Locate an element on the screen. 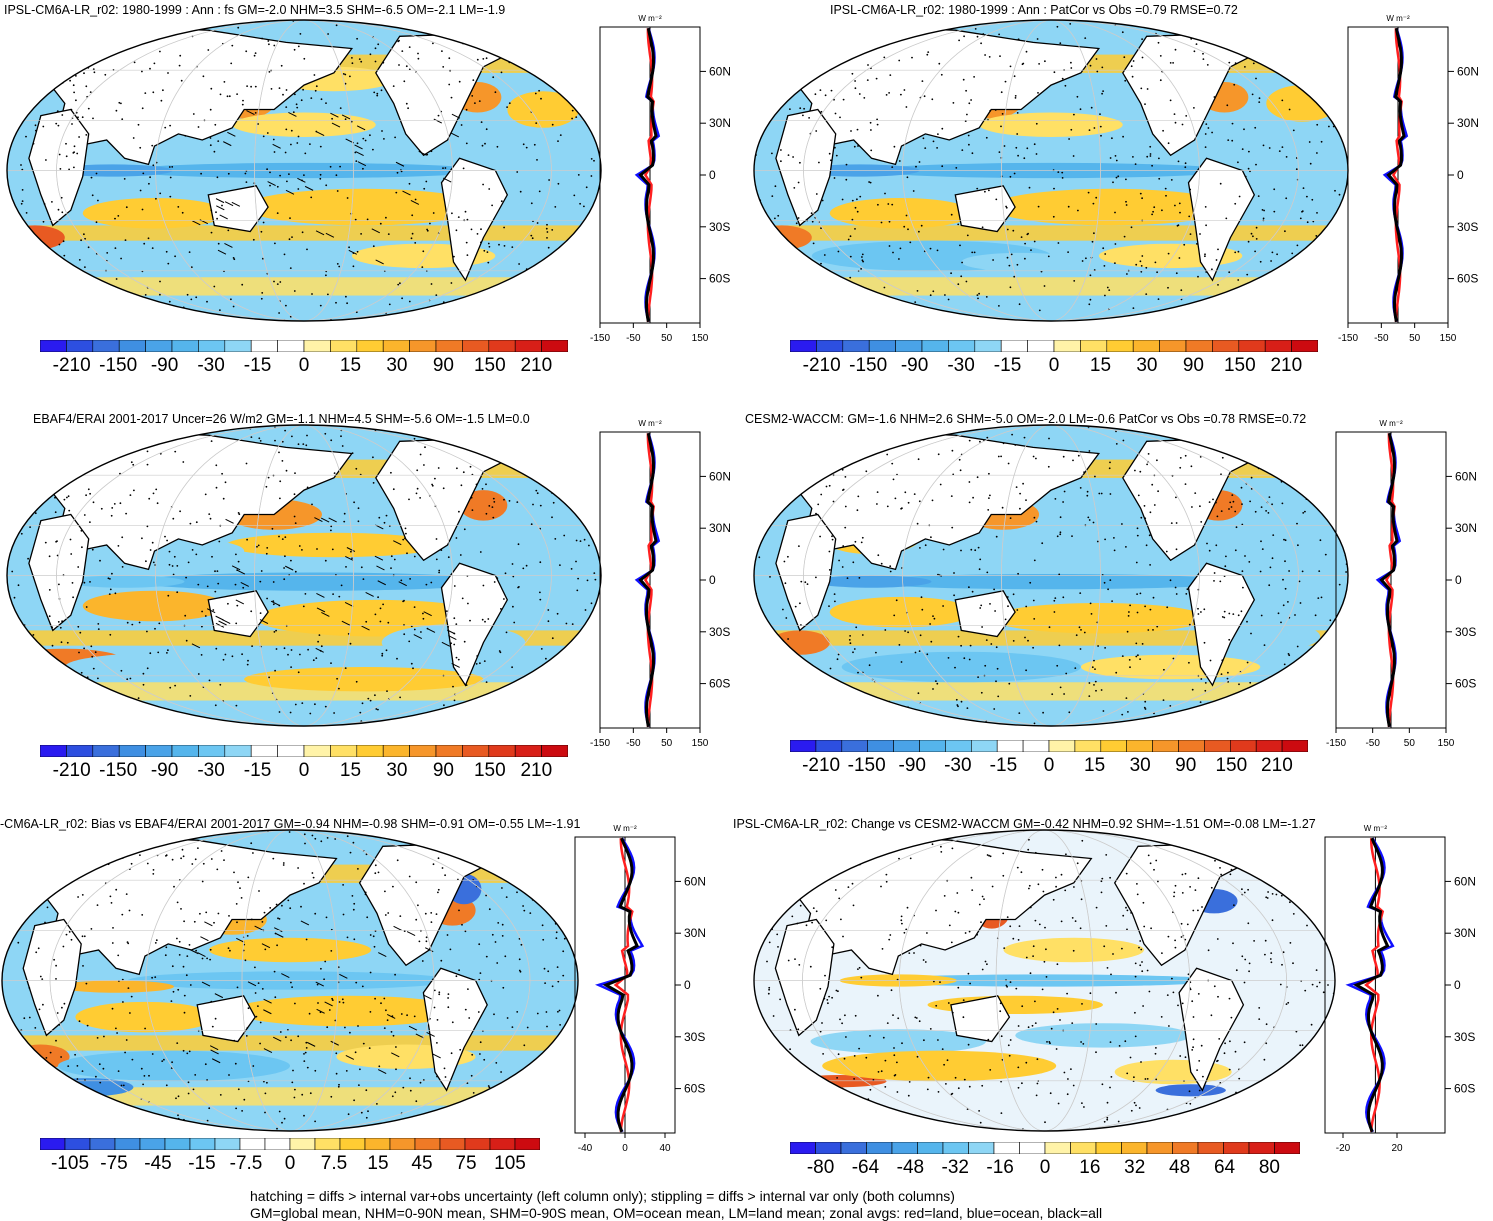 This screenshot has height=1221, width=1493. lat-tick-label: 30N is located at coordinates (1465, 528).